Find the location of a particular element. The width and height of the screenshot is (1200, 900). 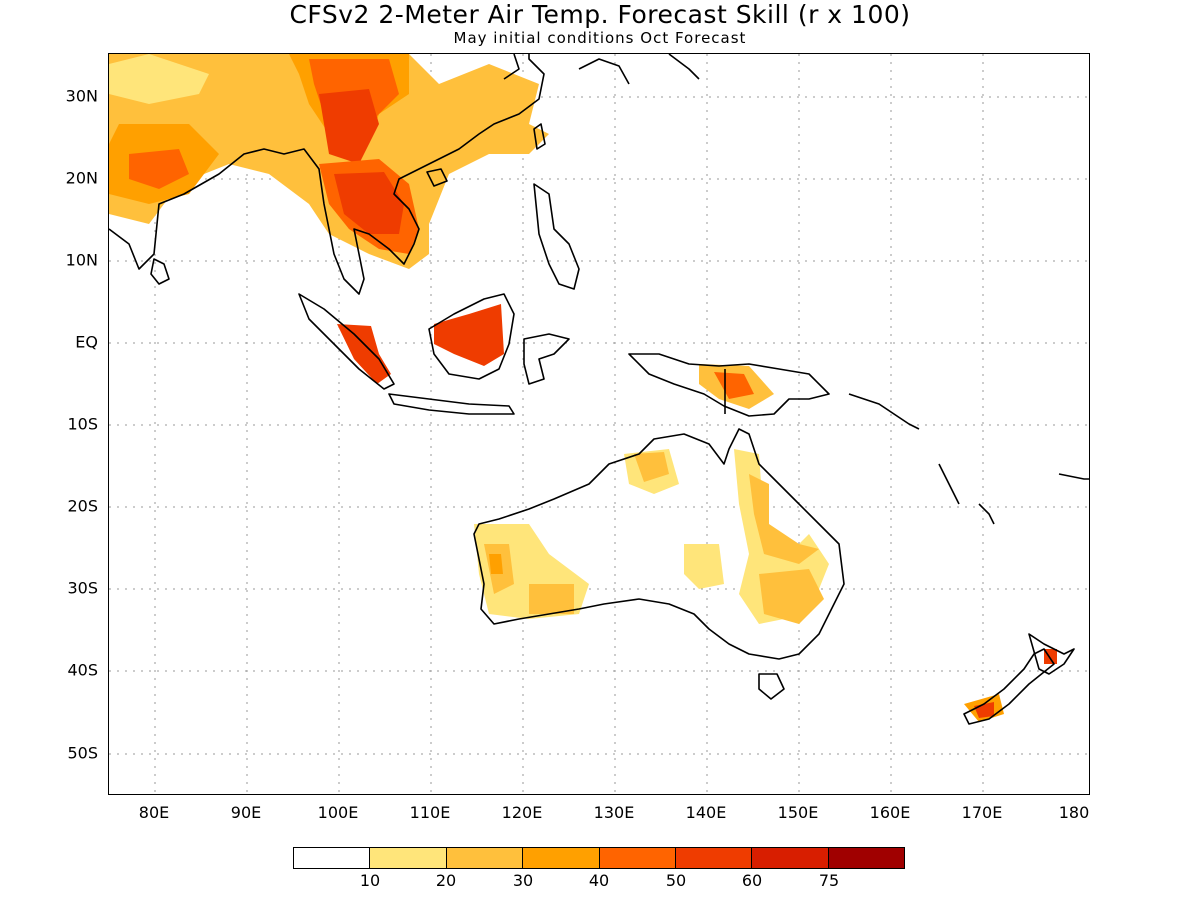

lon-label-120e: 120E is located at coordinates (522, 812).